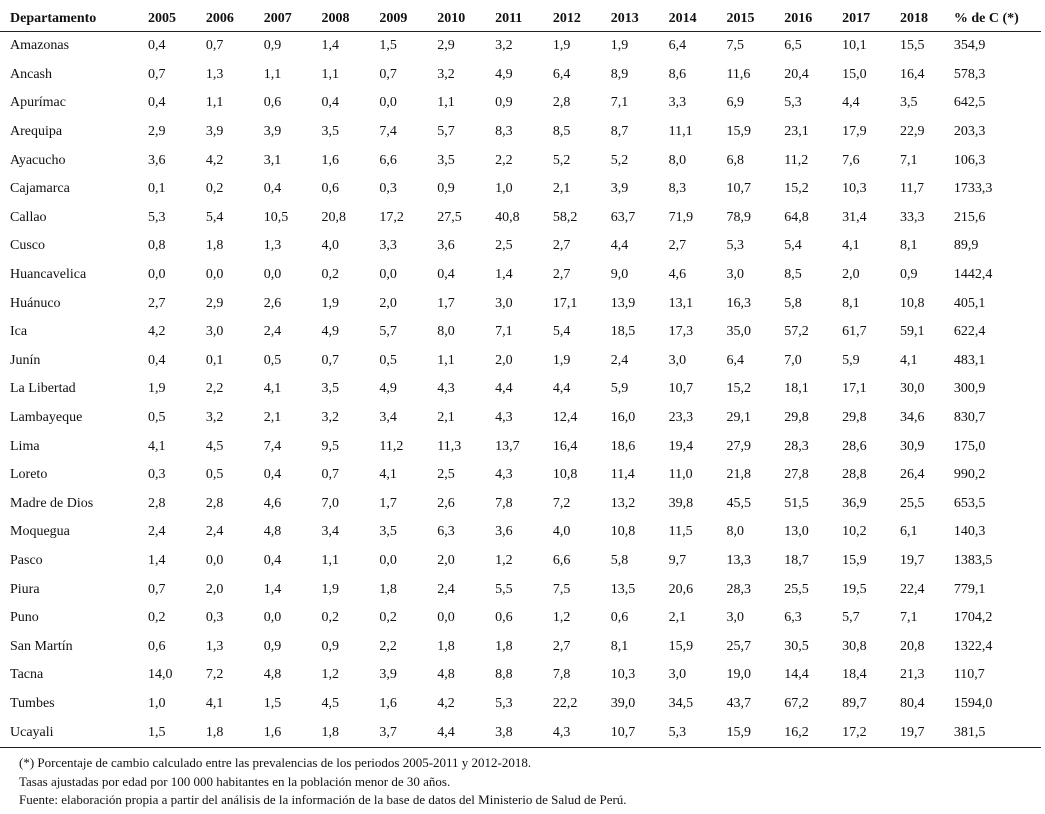  What do you see at coordinates (796, 503) in the screenshot?
I see `rate-cell: 51,5` at bounding box center [796, 503].